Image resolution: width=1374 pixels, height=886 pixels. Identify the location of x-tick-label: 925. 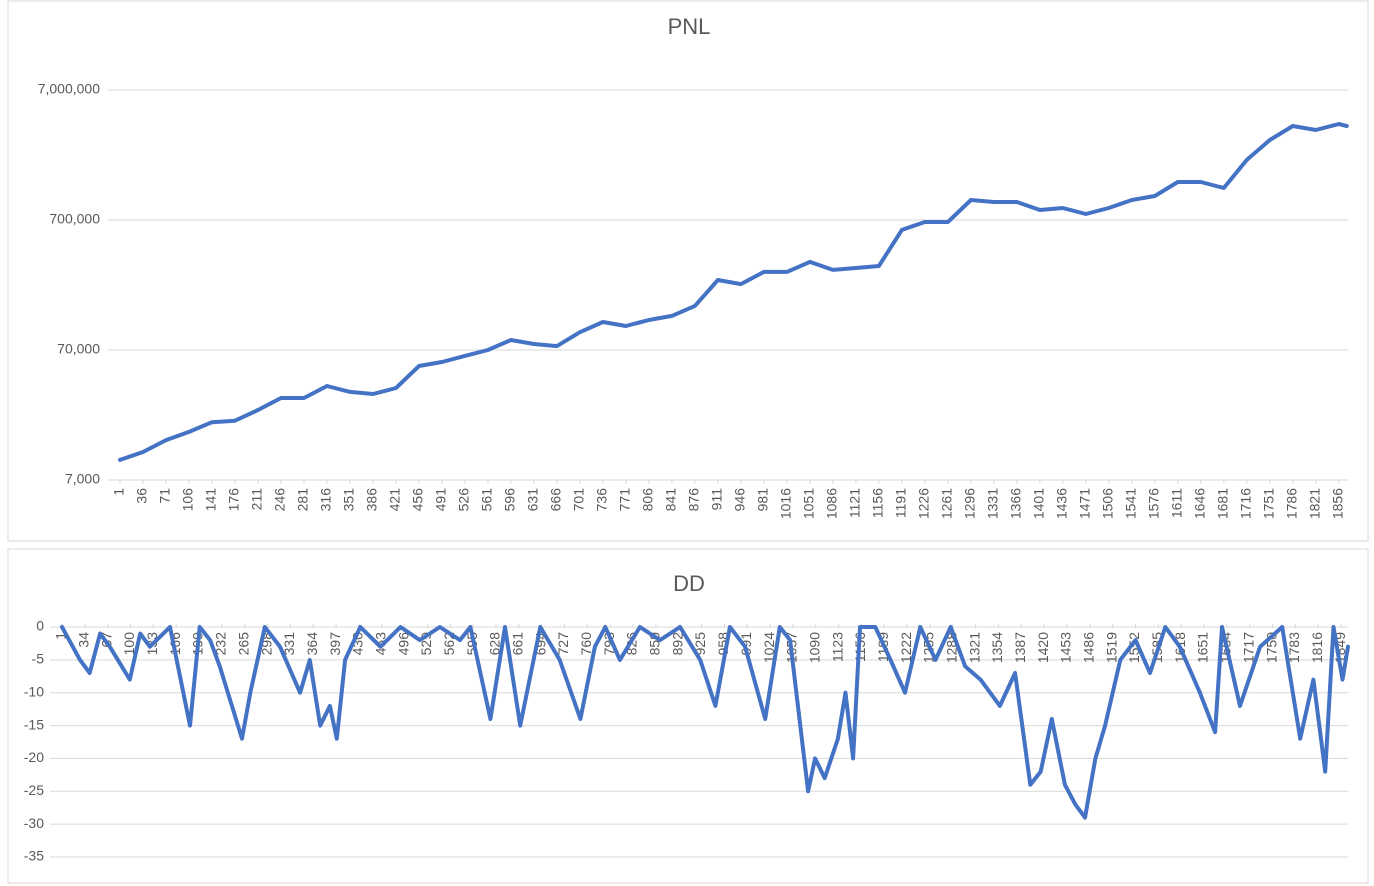
(700, 644).